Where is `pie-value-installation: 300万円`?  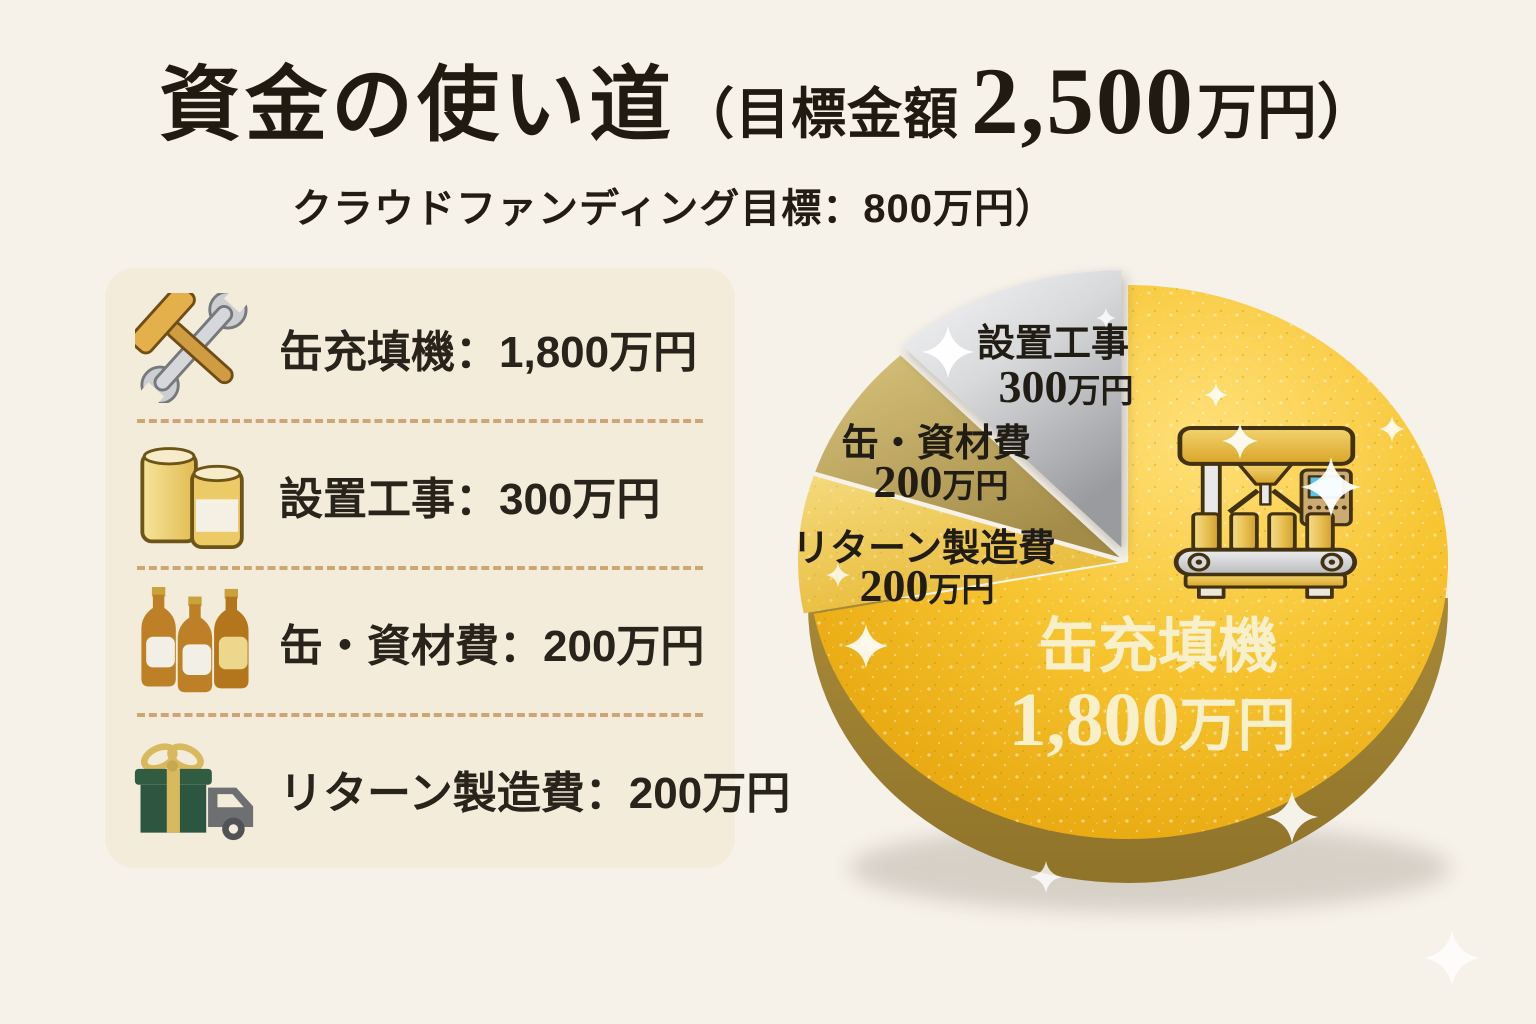
pie-value-installation: 300万円 is located at coordinates (1066, 386).